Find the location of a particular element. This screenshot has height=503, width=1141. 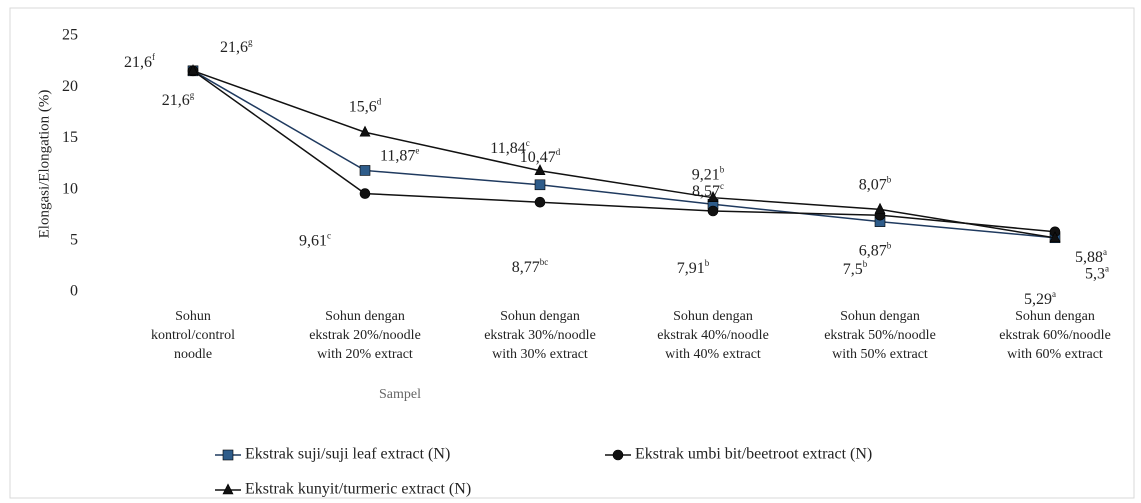

data-label-value: 9,61 is located at coordinates (313, 240).